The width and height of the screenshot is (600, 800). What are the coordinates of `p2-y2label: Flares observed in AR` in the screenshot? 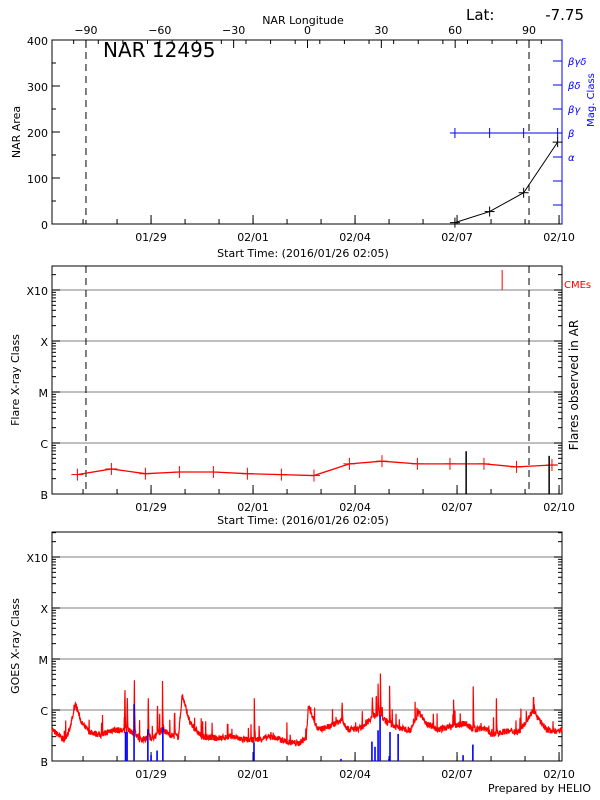 It's located at (574, 385).